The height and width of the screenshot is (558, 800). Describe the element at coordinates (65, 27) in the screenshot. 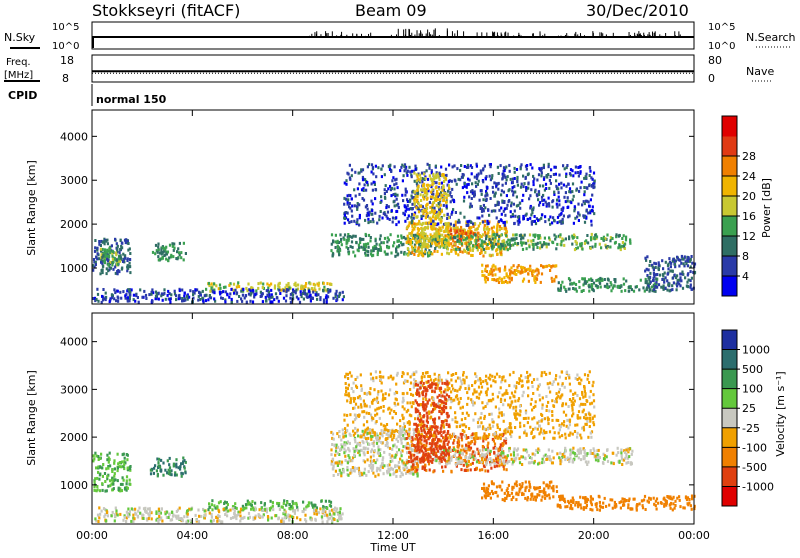

I see `nsky-left-tick-top: 10^5` at that location.